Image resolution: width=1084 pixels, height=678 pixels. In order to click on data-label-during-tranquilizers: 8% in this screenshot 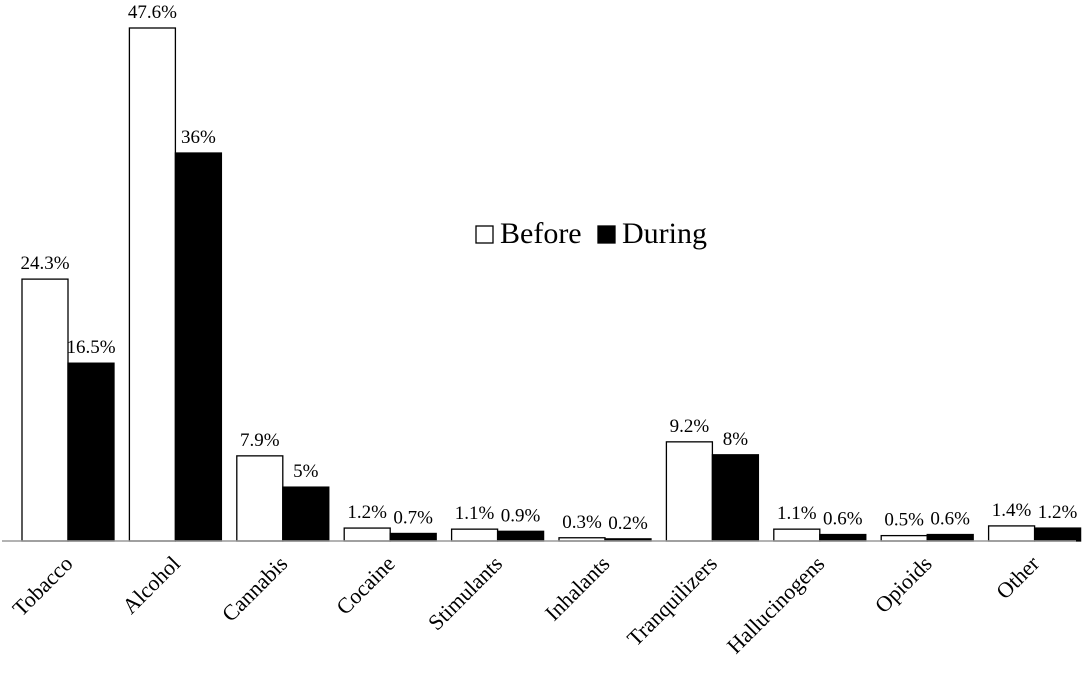, I will do `click(736, 439)`.